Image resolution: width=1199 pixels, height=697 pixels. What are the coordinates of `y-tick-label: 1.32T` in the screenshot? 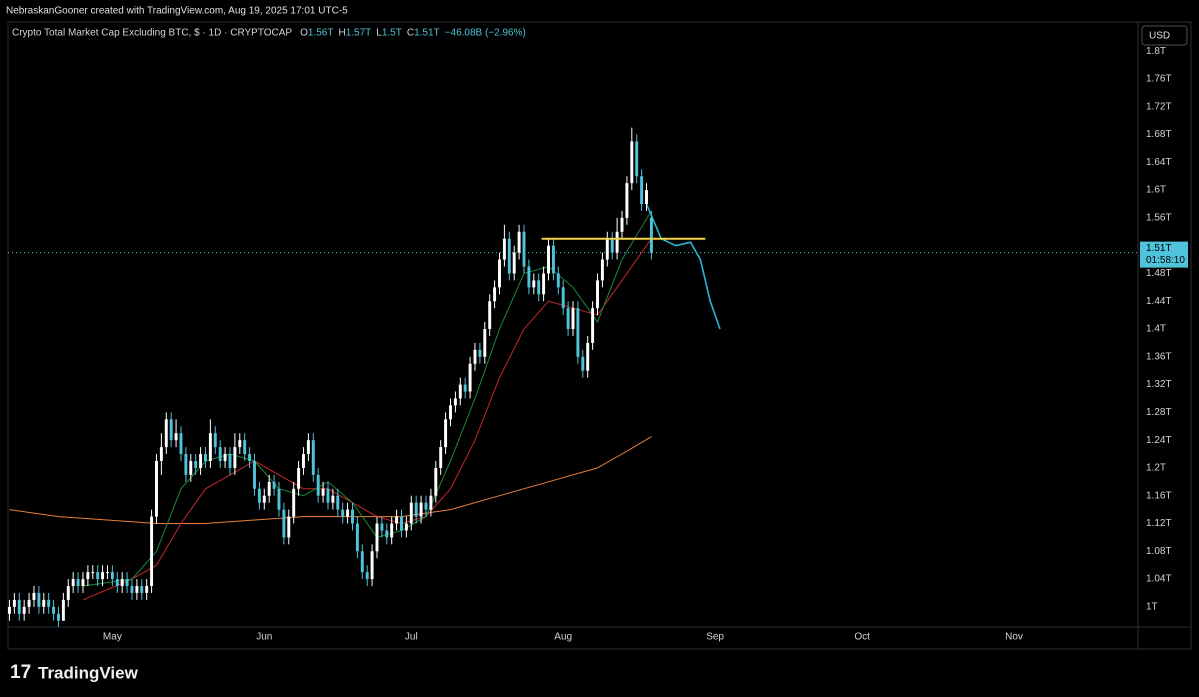 It's located at (1159, 384).